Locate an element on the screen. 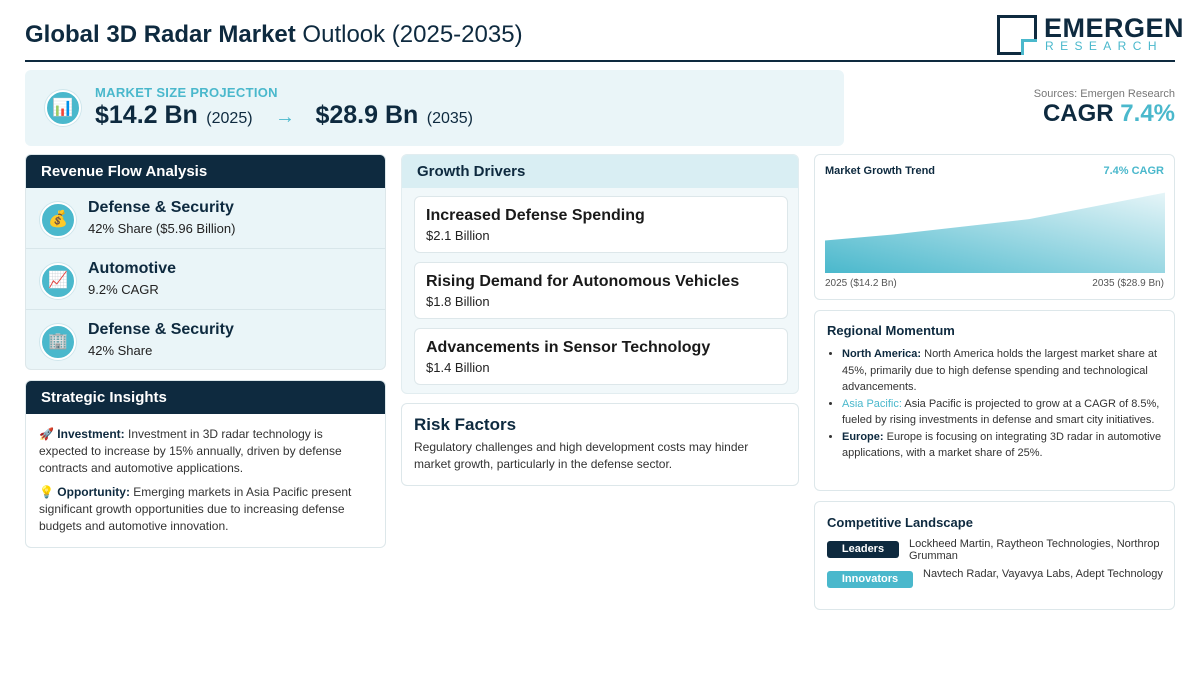 Image resolution: width=1200 pixels, height=700 pixels. lightbulb-icon: 💡 is located at coordinates (46, 492).